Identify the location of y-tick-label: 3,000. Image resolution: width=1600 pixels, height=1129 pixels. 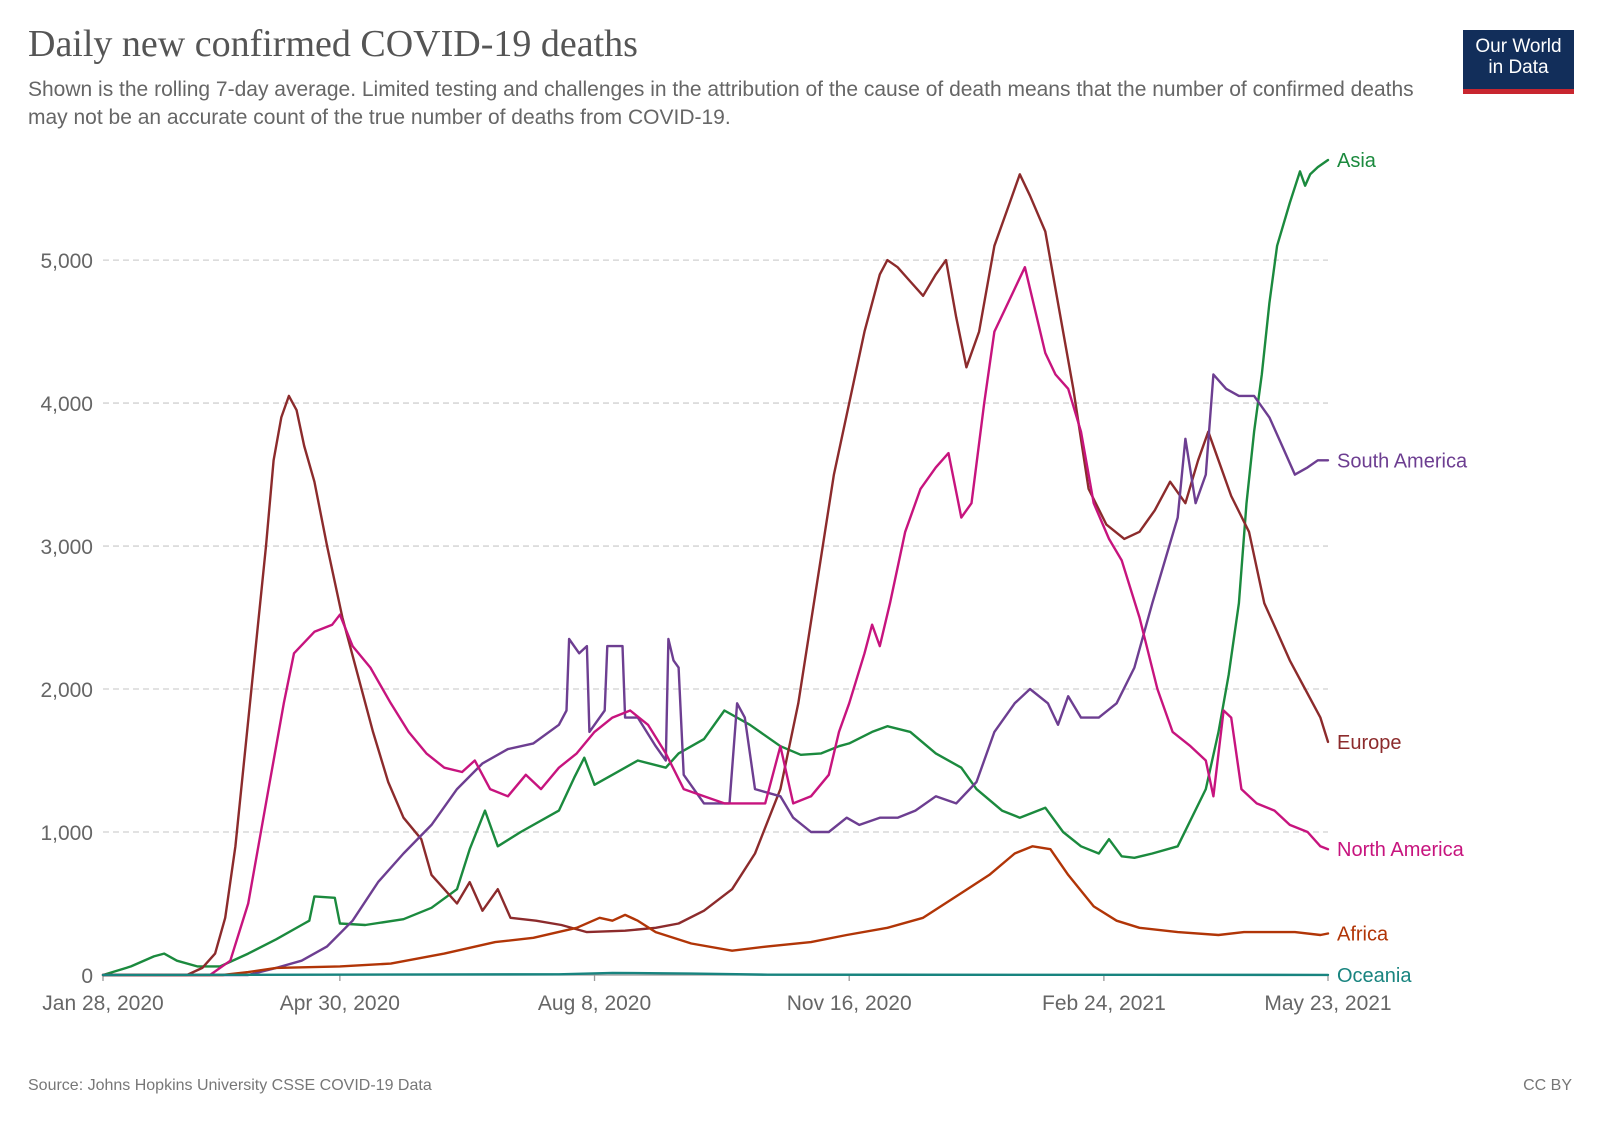
(66, 547).